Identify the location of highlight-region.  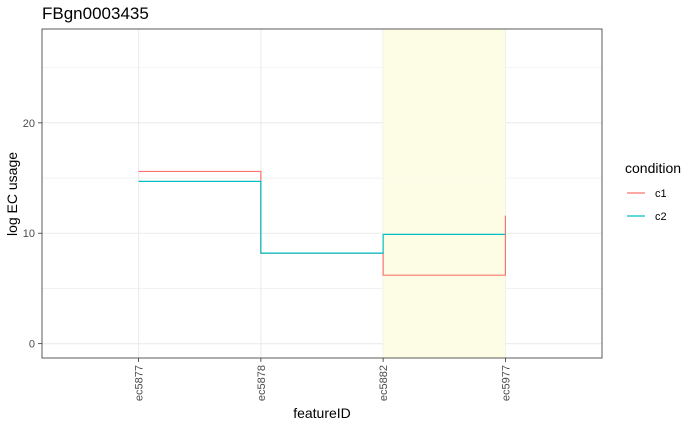
(444, 193).